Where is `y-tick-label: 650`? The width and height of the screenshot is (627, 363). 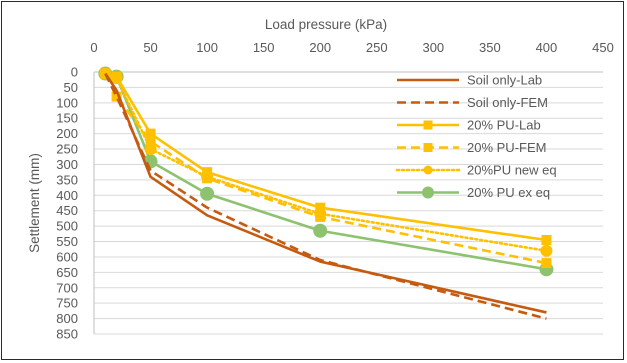
y-tick-label: 650 is located at coordinates (67, 272).